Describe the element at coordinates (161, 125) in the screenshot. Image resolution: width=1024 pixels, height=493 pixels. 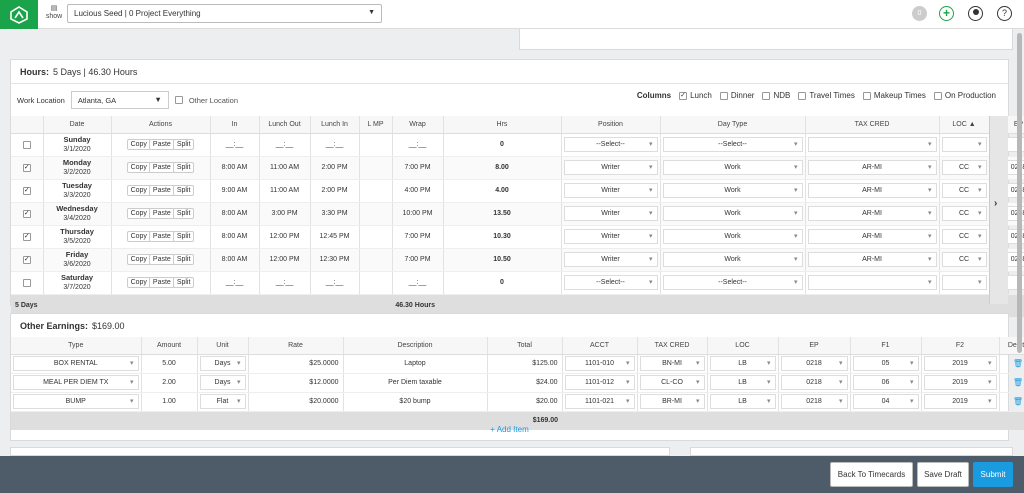
I see `column-header: Actions` at that location.